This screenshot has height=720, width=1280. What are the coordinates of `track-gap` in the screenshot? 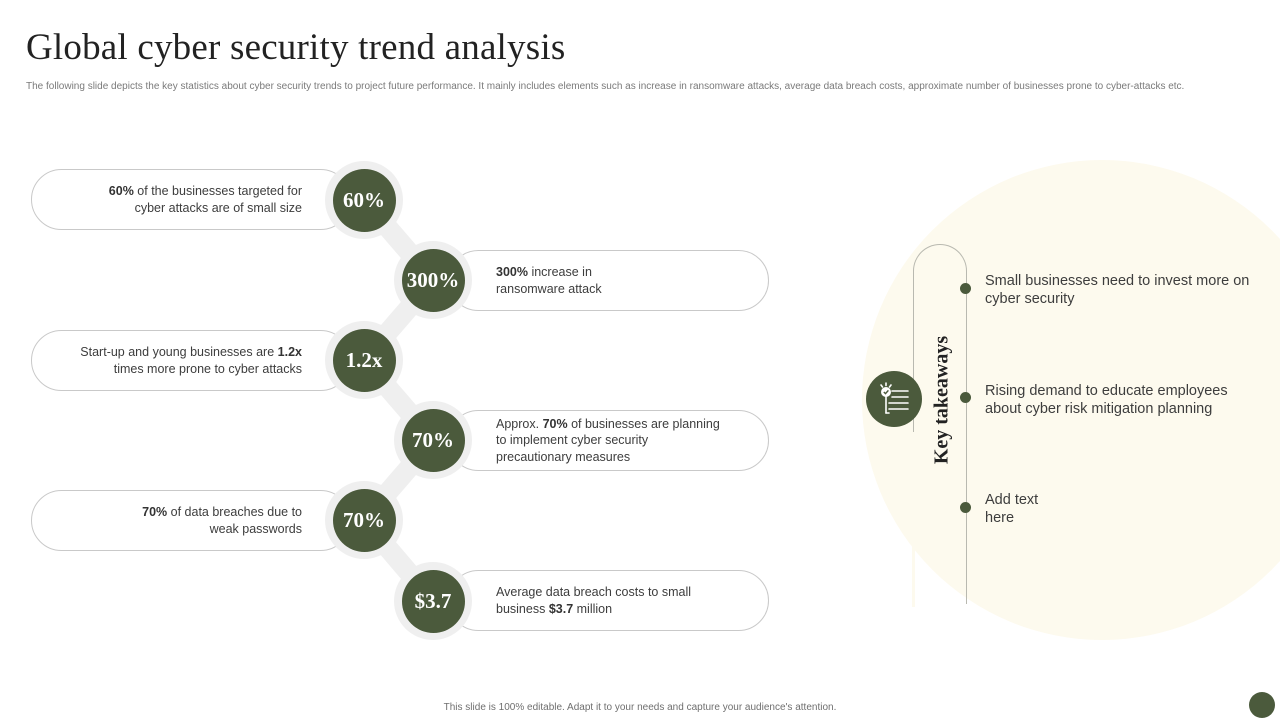 It's located at (913, 519).